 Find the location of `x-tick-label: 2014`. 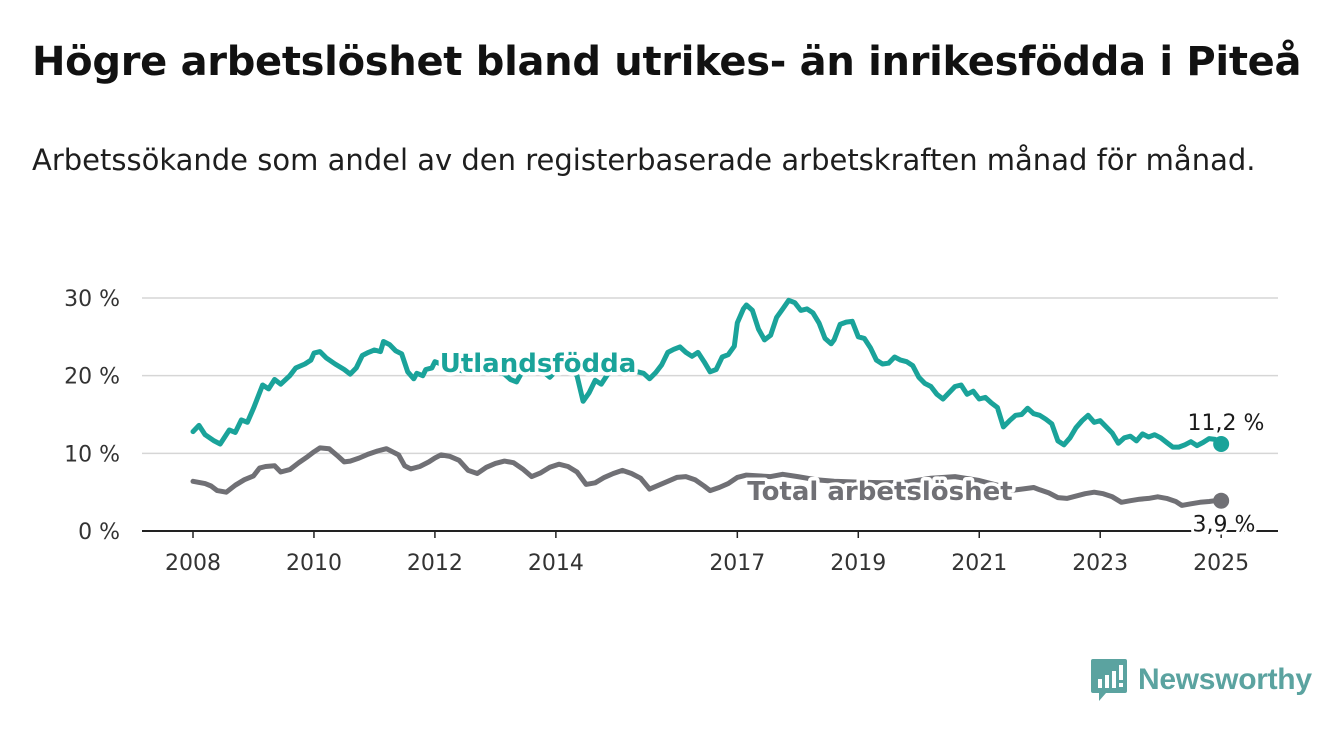

x-tick-label: 2014 is located at coordinates (556, 563).